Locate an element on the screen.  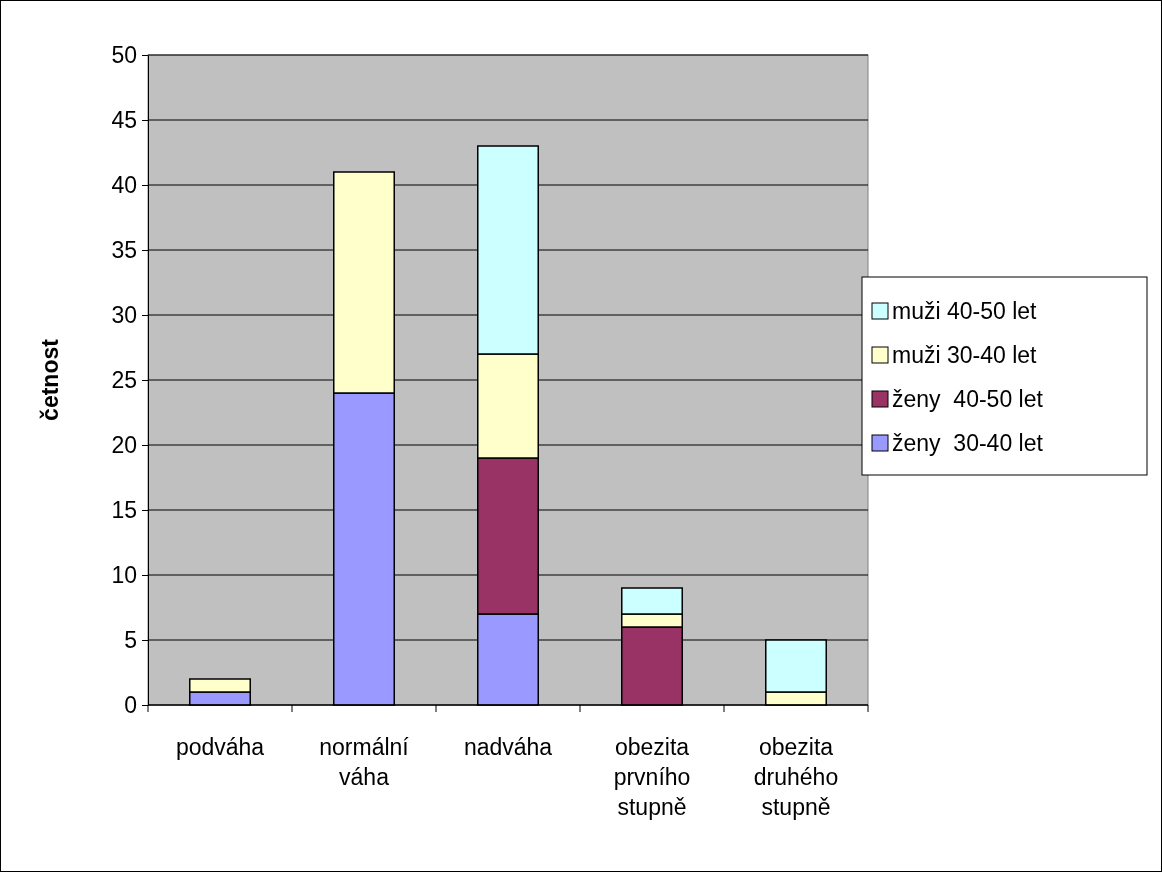
x-tick-label: nadváha is located at coordinates (508, 747).